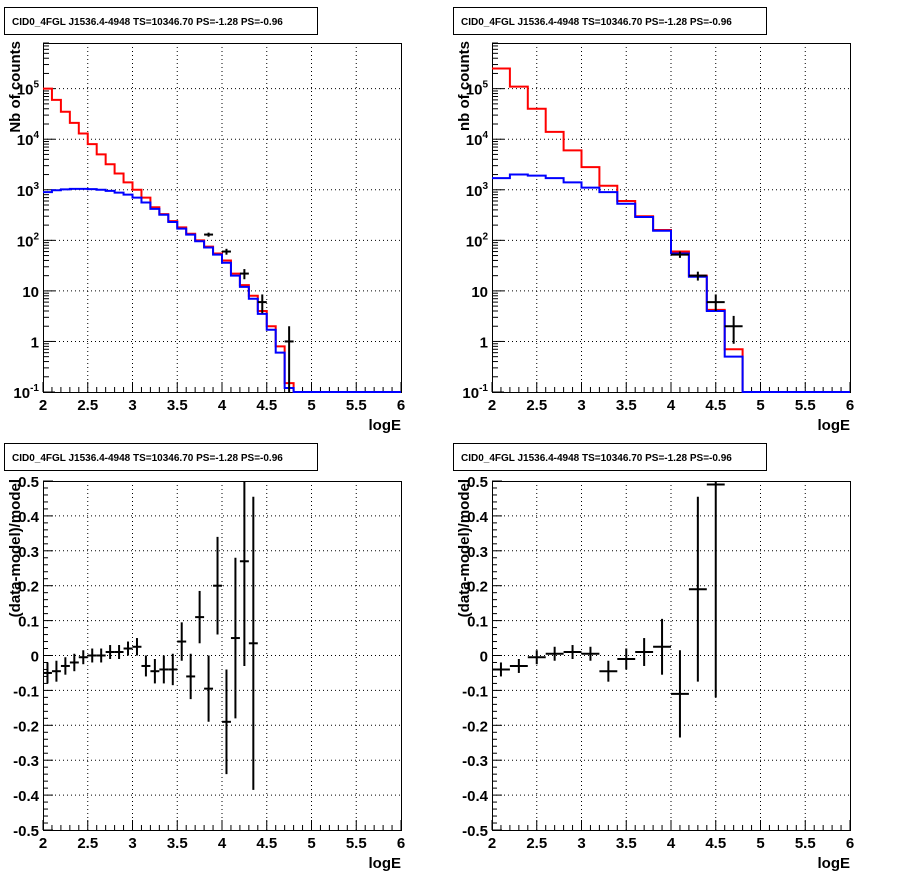 Image resolution: width=898 pixels, height=875 pixels. What do you see at coordinates (484, 657) in the screenshot?
I see `y-tick-label: 0` at bounding box center [484, 657].